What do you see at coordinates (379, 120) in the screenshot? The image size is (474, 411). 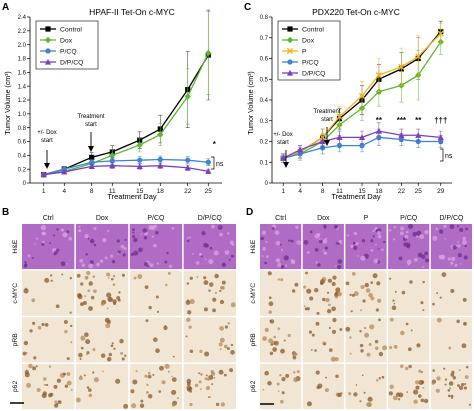 I see `panel-c-significance-mark: **` at bounding box center [379, 120].